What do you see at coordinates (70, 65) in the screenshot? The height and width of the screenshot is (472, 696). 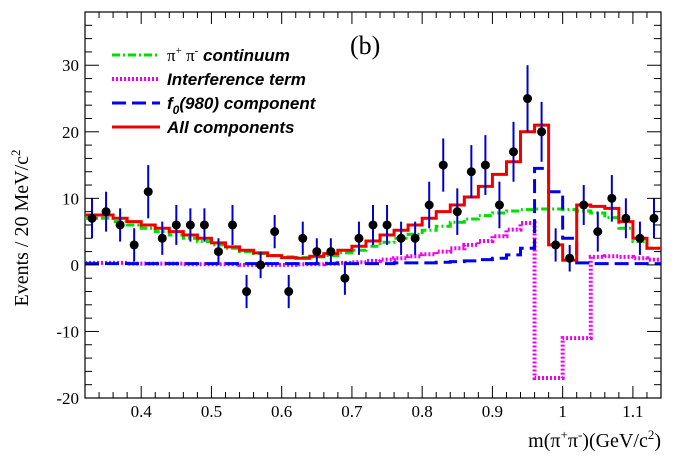 I see `y-tick-label: 30` at bounding box center [70, 65].